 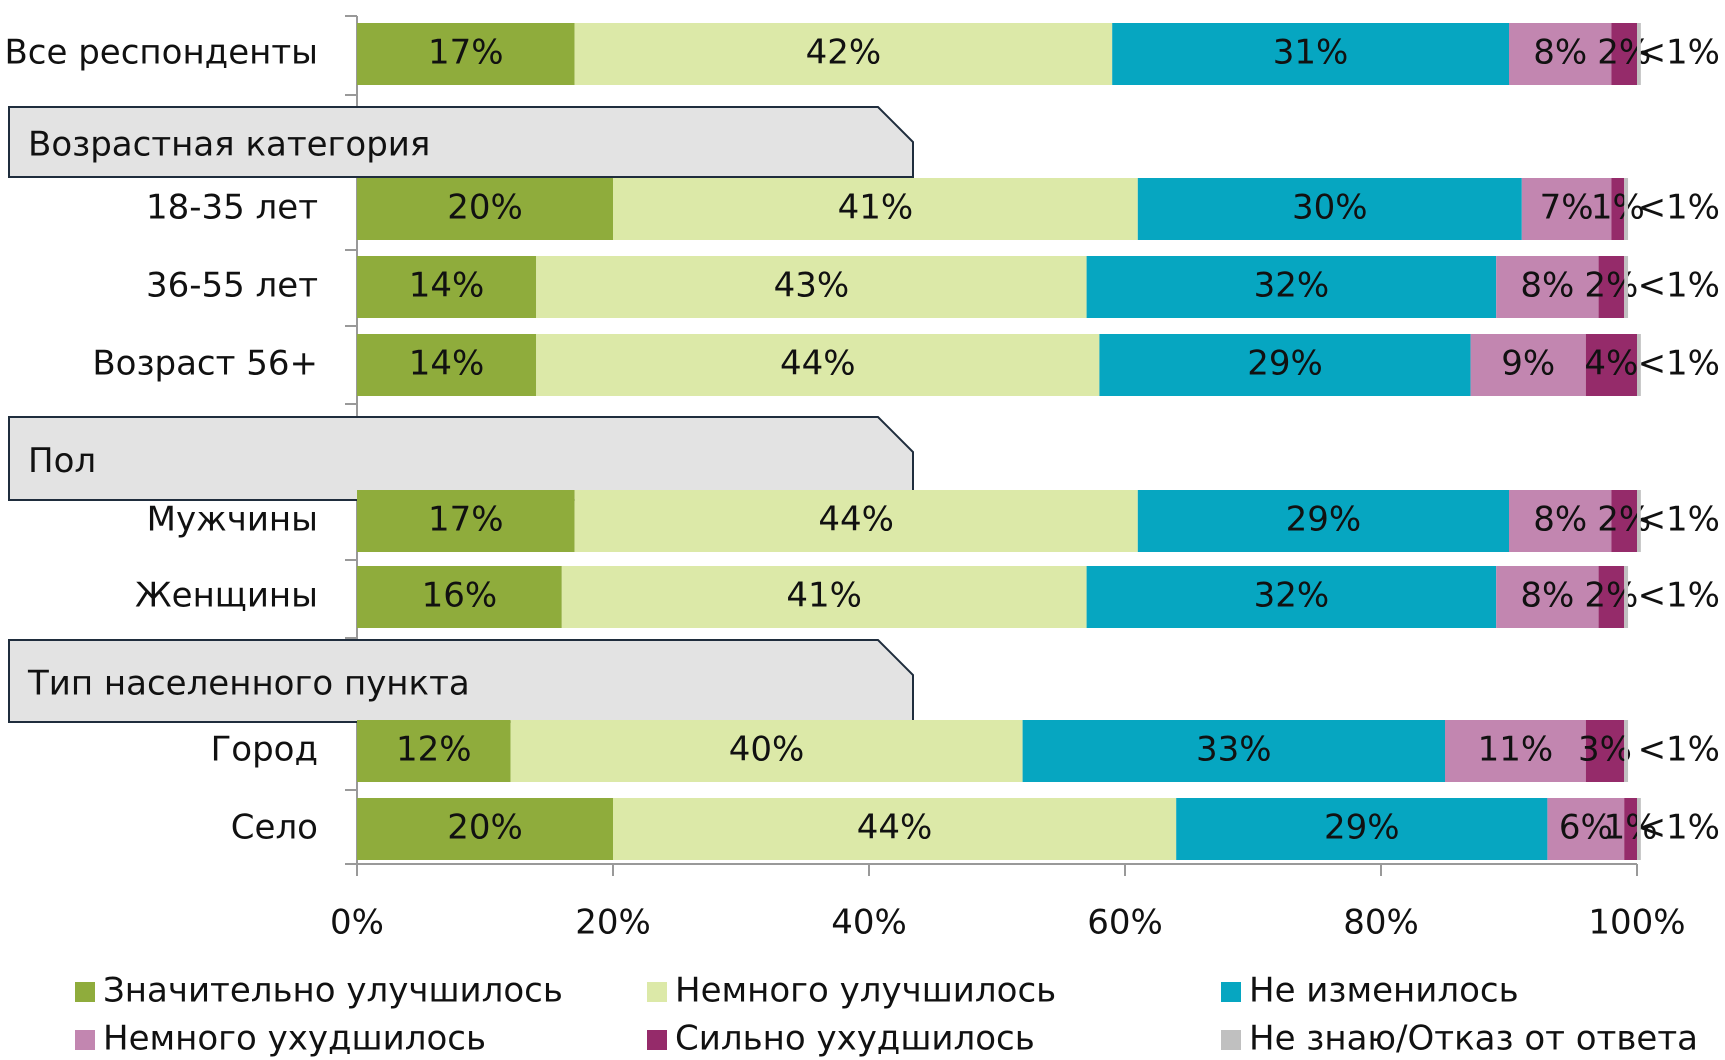 What do you see at coordinates (855, 1039) in the screenshot?
I see `legend-label: Сильно ухудшилось` at bounding box center [855, 1039].